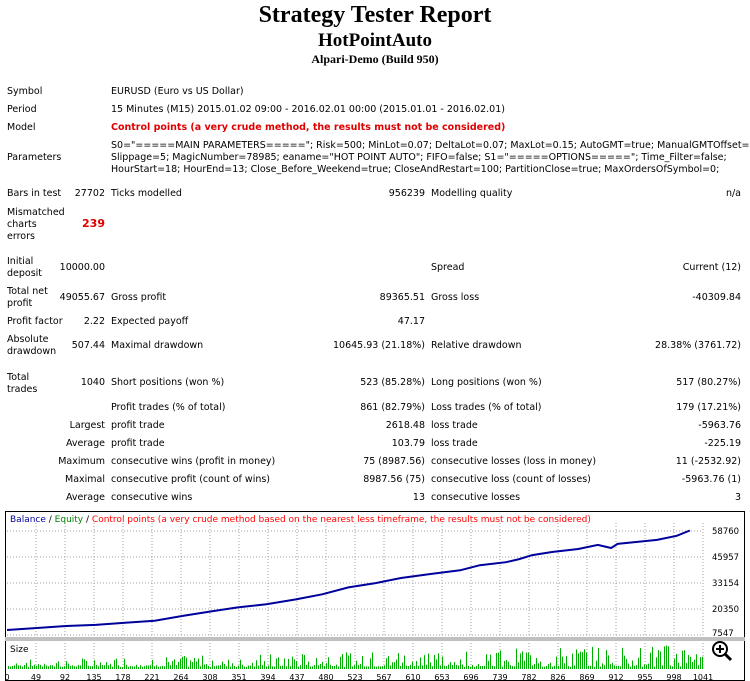 The width and height of the screenshot is (750, 681). Describe the element at coordinates (193, 461) in the screenshot. I see `max-wins-label: consecutive wins (profit in money)` at that location.